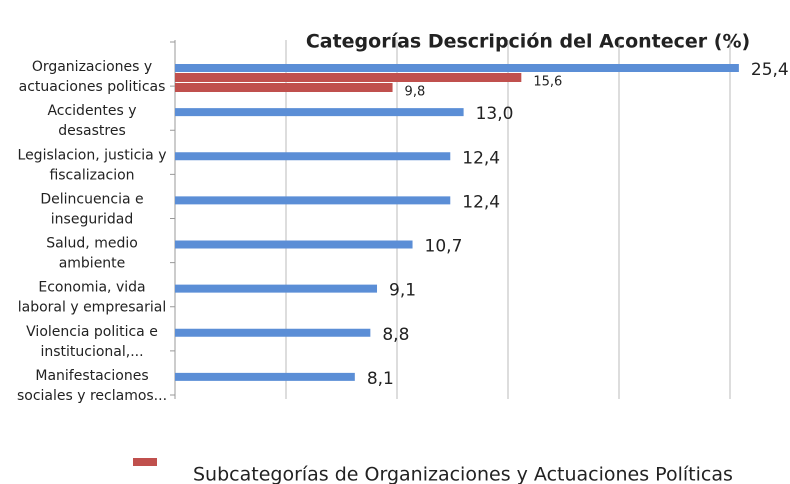  I want to click on value-label: 8,8, so click(395, 335).